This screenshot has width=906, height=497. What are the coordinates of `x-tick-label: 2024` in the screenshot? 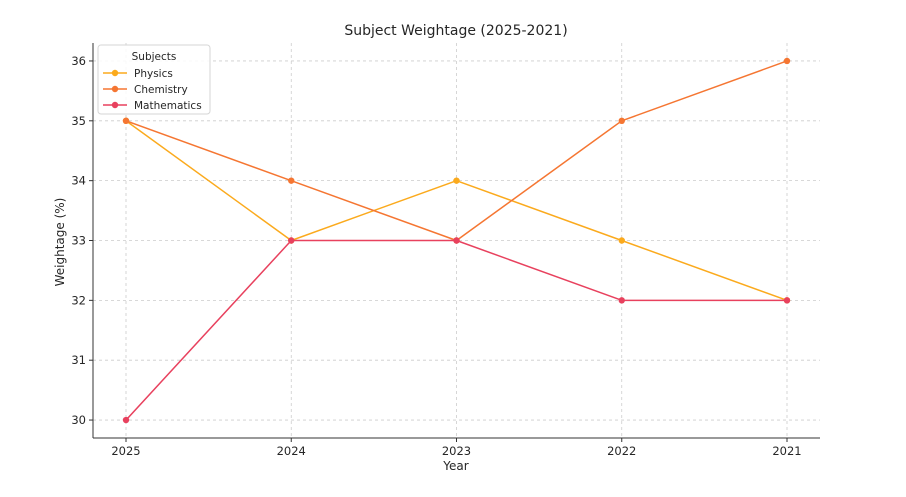 It's located at (291, 451).